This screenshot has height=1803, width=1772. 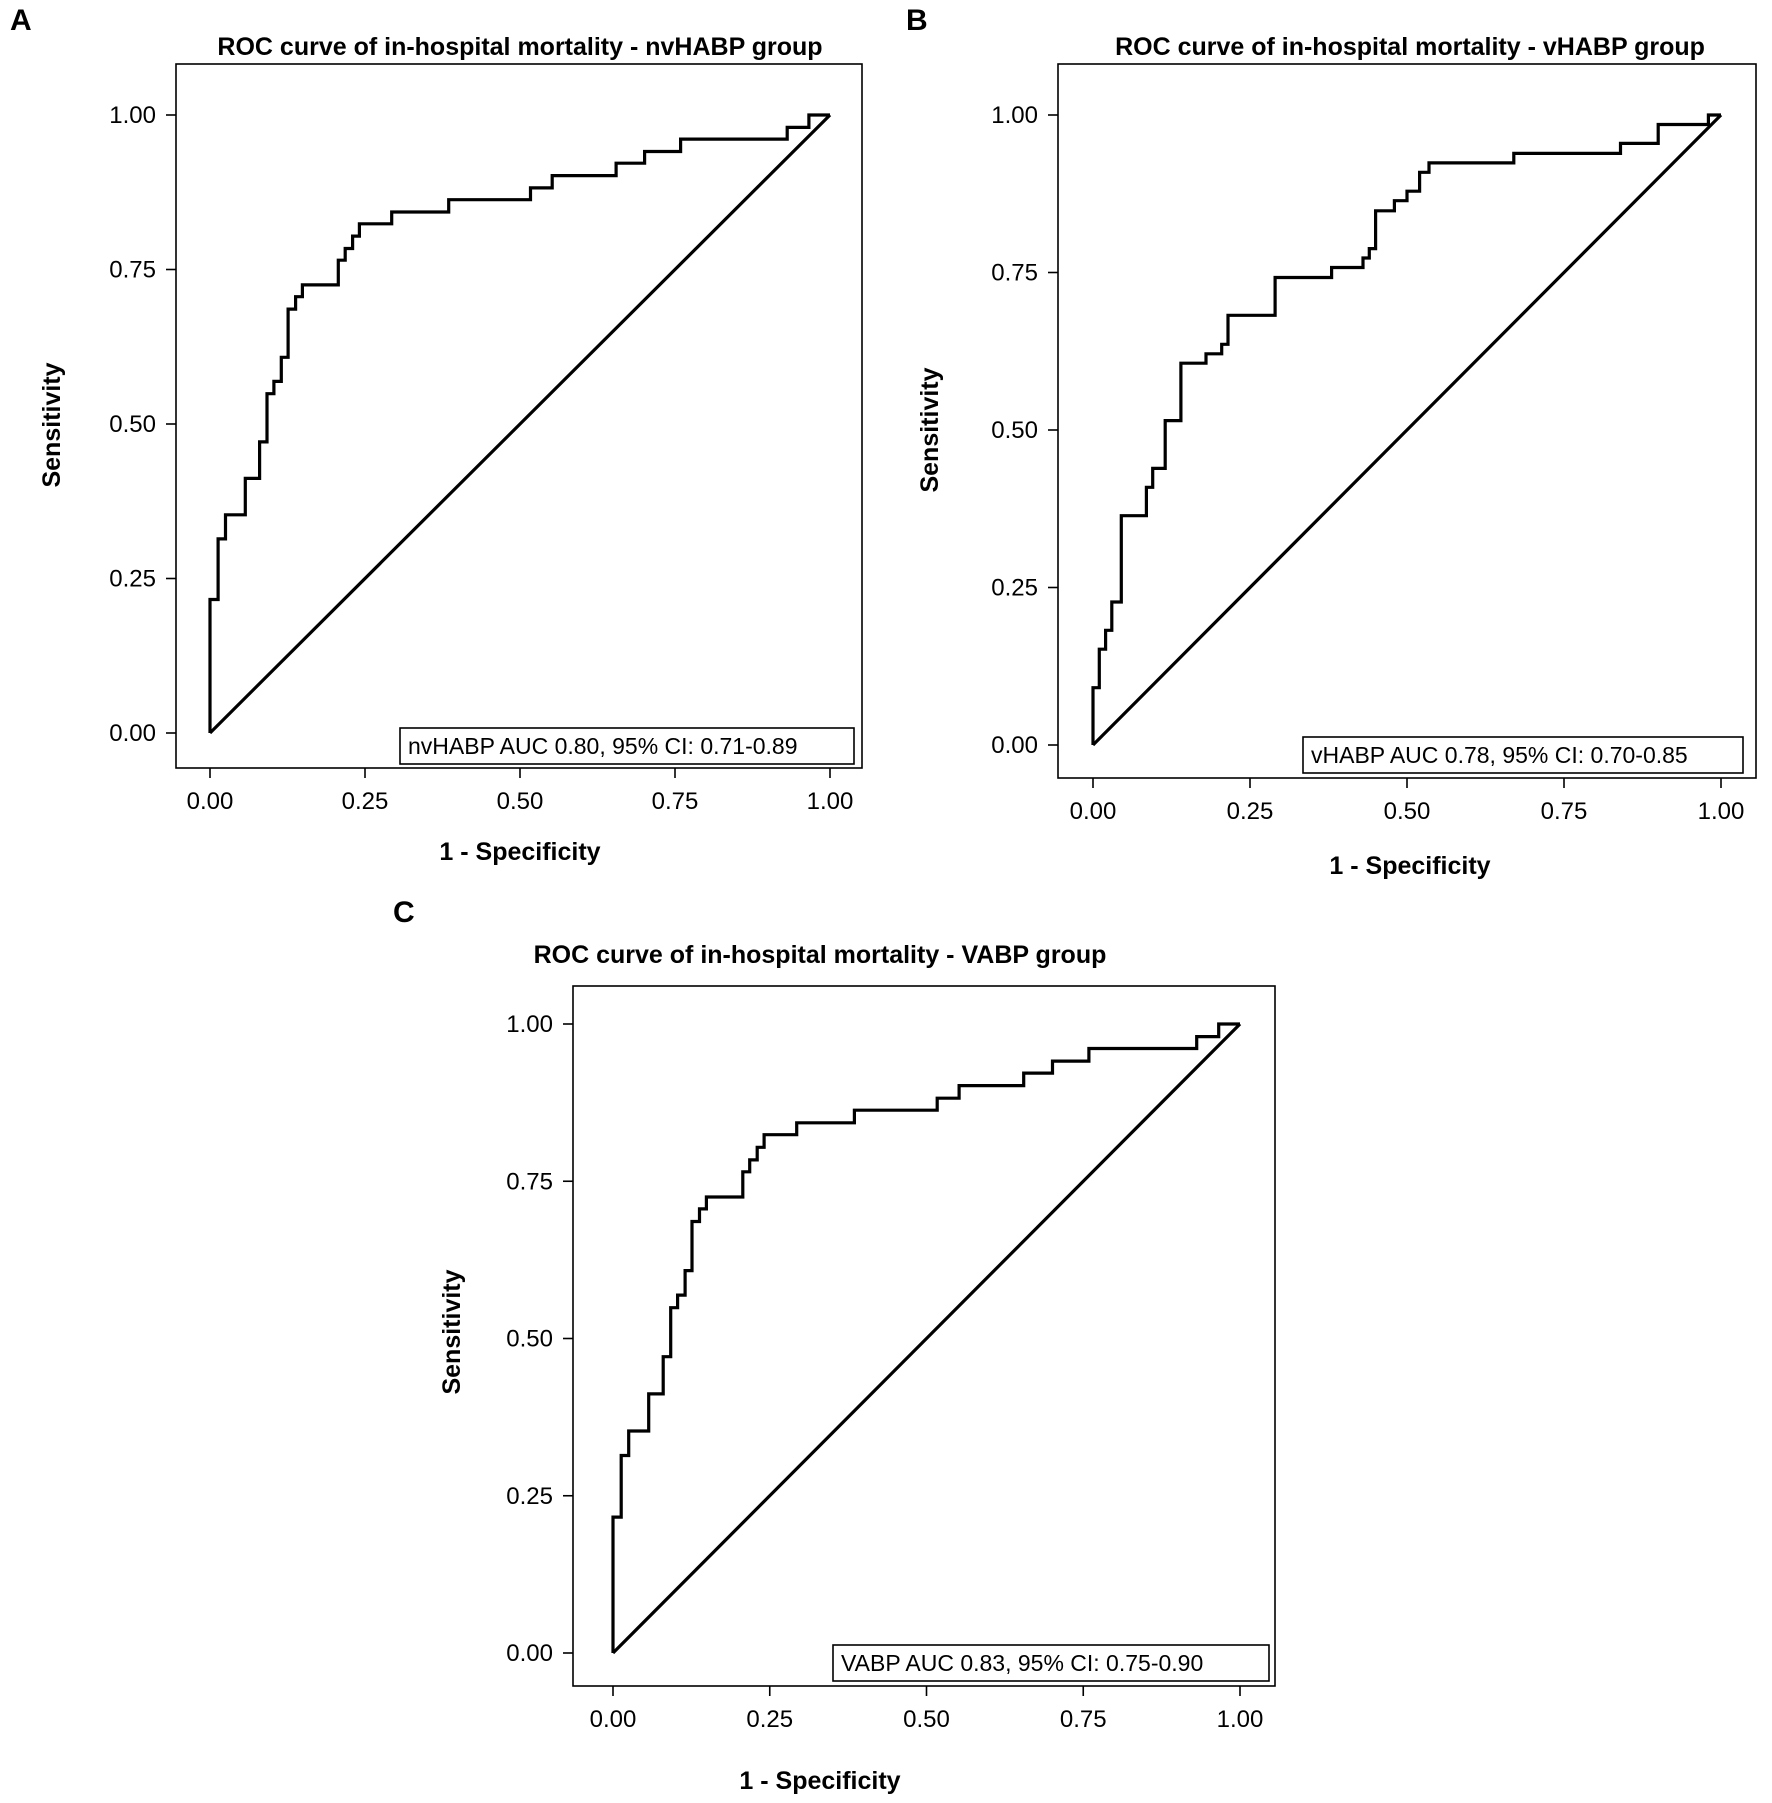 I want to click on panel-letter: C, so click(x=404, y=912).